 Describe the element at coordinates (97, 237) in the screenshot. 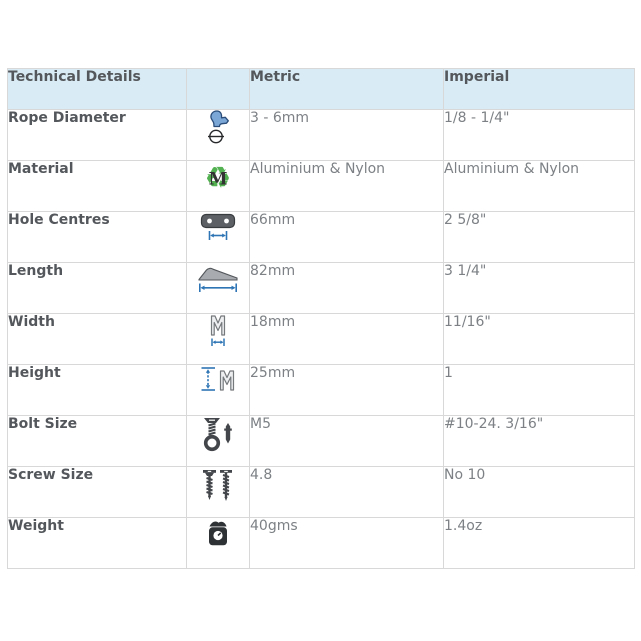

I see `row-label: Hole Centres` at that location.